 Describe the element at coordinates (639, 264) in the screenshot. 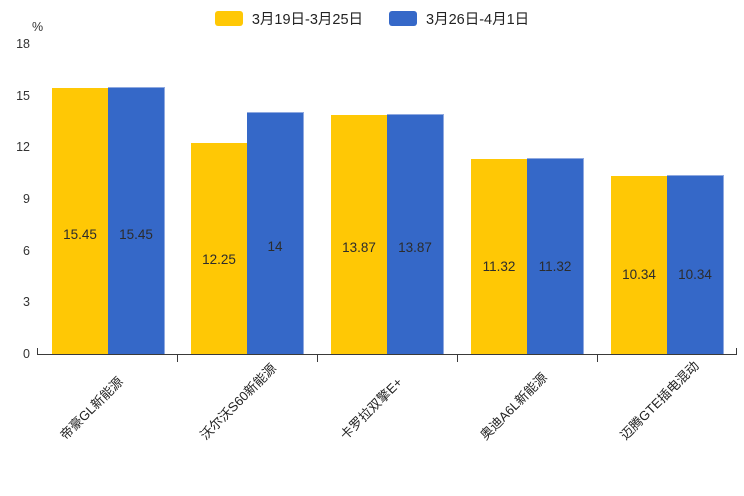

I see `bar-series-1: 10.34` at that location.